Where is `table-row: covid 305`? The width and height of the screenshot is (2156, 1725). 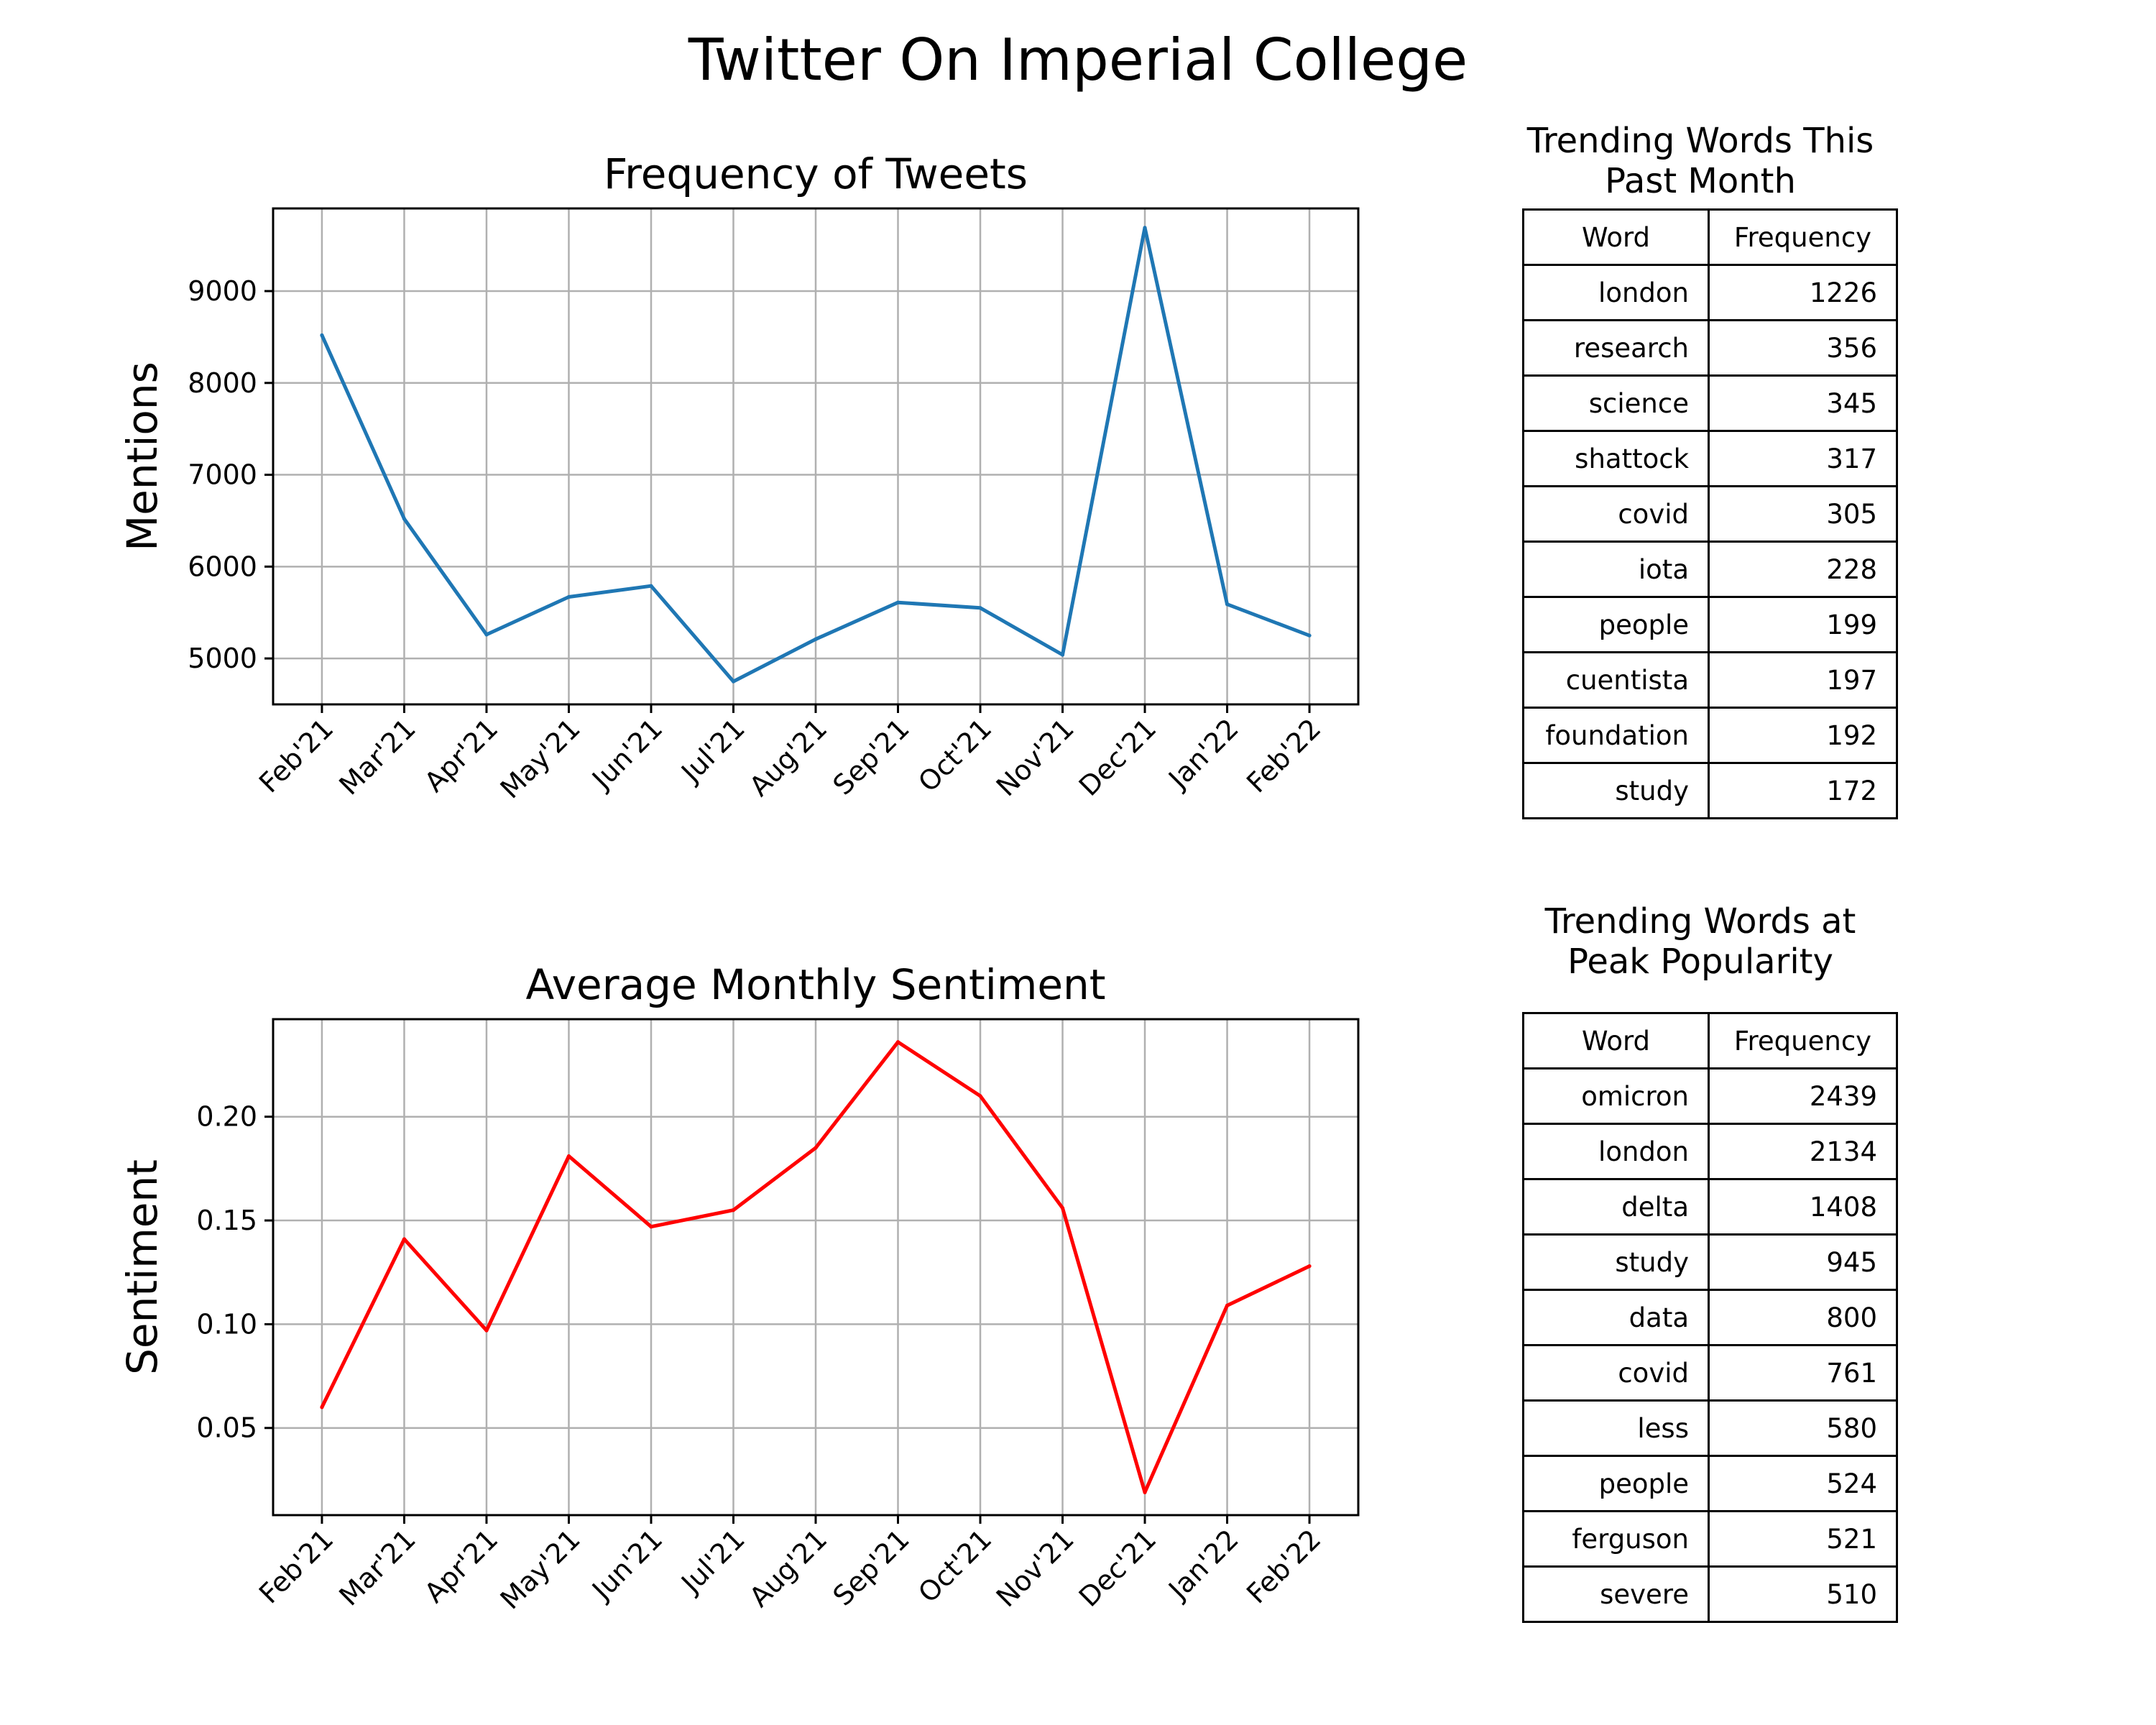 table-row: covid 305 is located at coordinates (1710, 514).